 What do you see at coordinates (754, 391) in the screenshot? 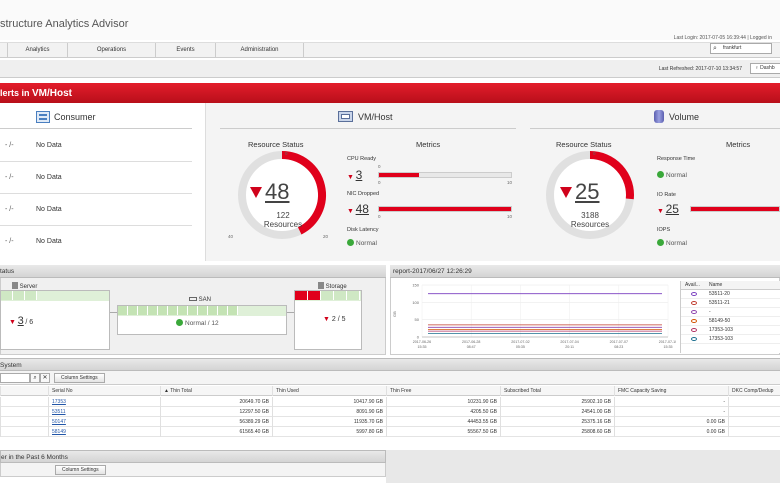
I see `col-dkc-comp-dedup: DKC Comp/Dedup` at bounding box center [754, 391].